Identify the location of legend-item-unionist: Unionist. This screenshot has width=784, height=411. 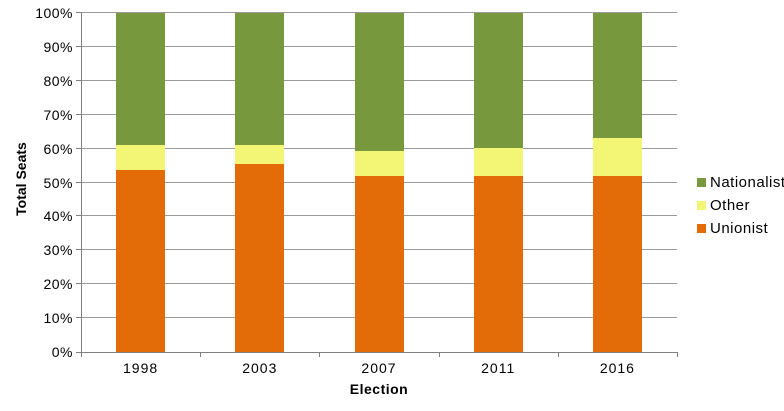
(740, 228).